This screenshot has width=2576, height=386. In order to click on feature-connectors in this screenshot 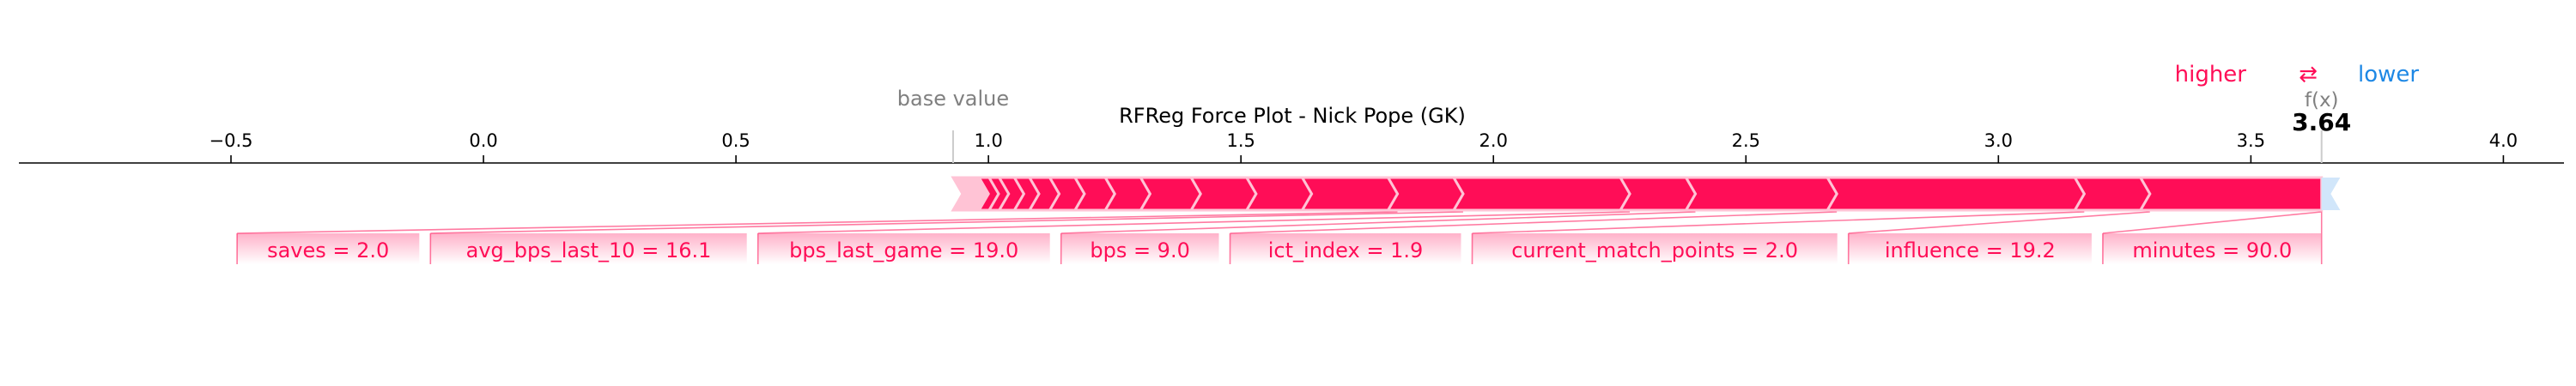, I will do `click(1279, 237)`.